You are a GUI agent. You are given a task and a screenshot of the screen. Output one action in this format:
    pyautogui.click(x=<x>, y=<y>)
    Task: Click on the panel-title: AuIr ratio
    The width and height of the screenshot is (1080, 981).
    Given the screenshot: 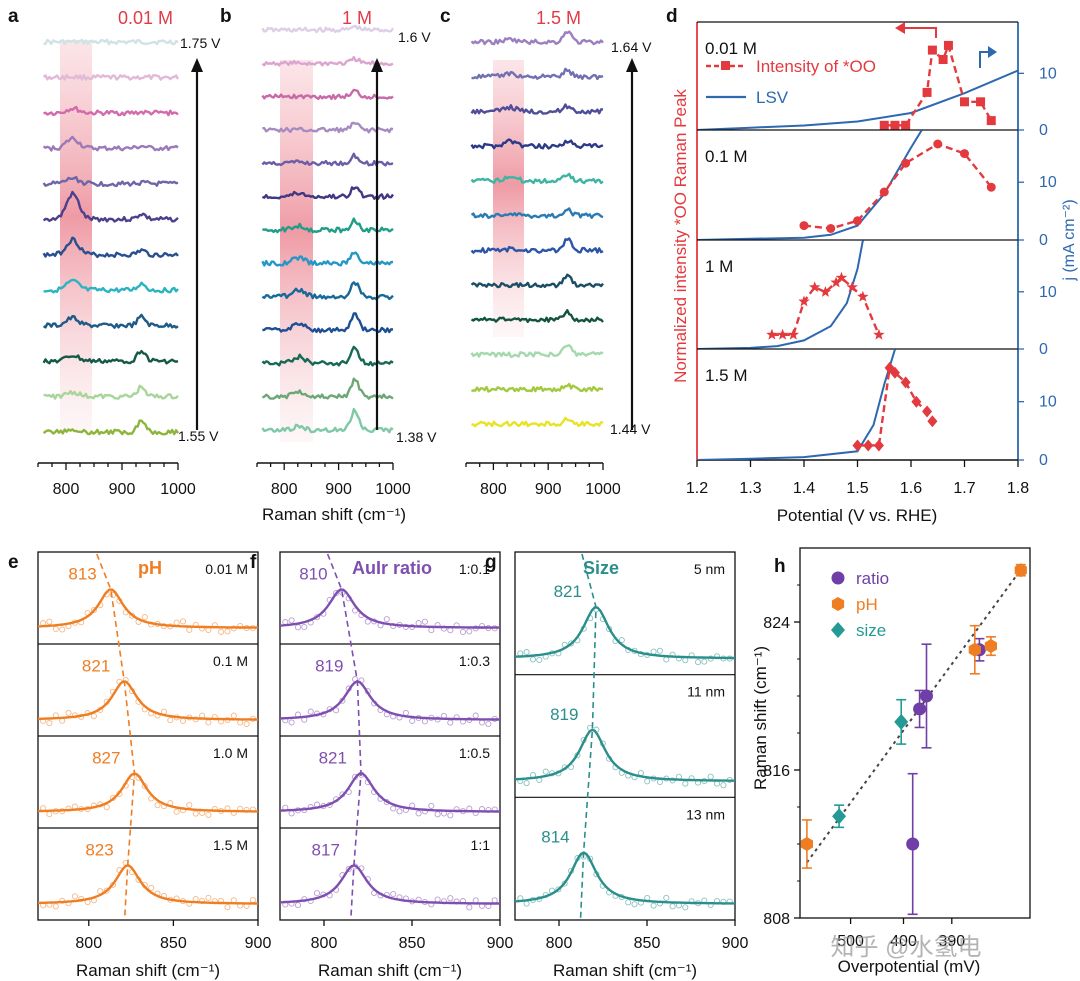 What is the action you would take?
    pyautogui.click(x=392, y=568)
    